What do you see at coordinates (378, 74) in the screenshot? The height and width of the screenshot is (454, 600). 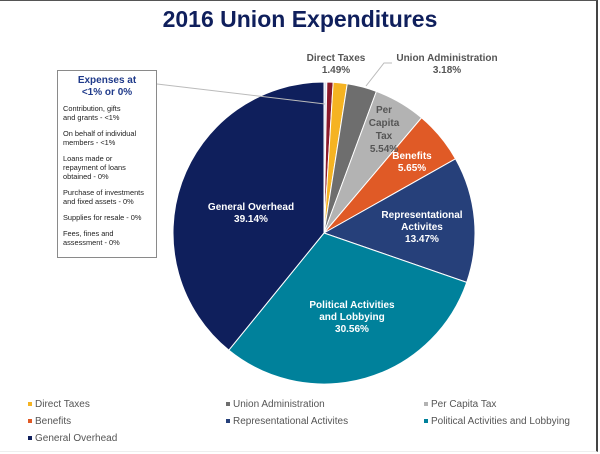 I see `union-admin-leader-line` at bounding box center [378, 74].